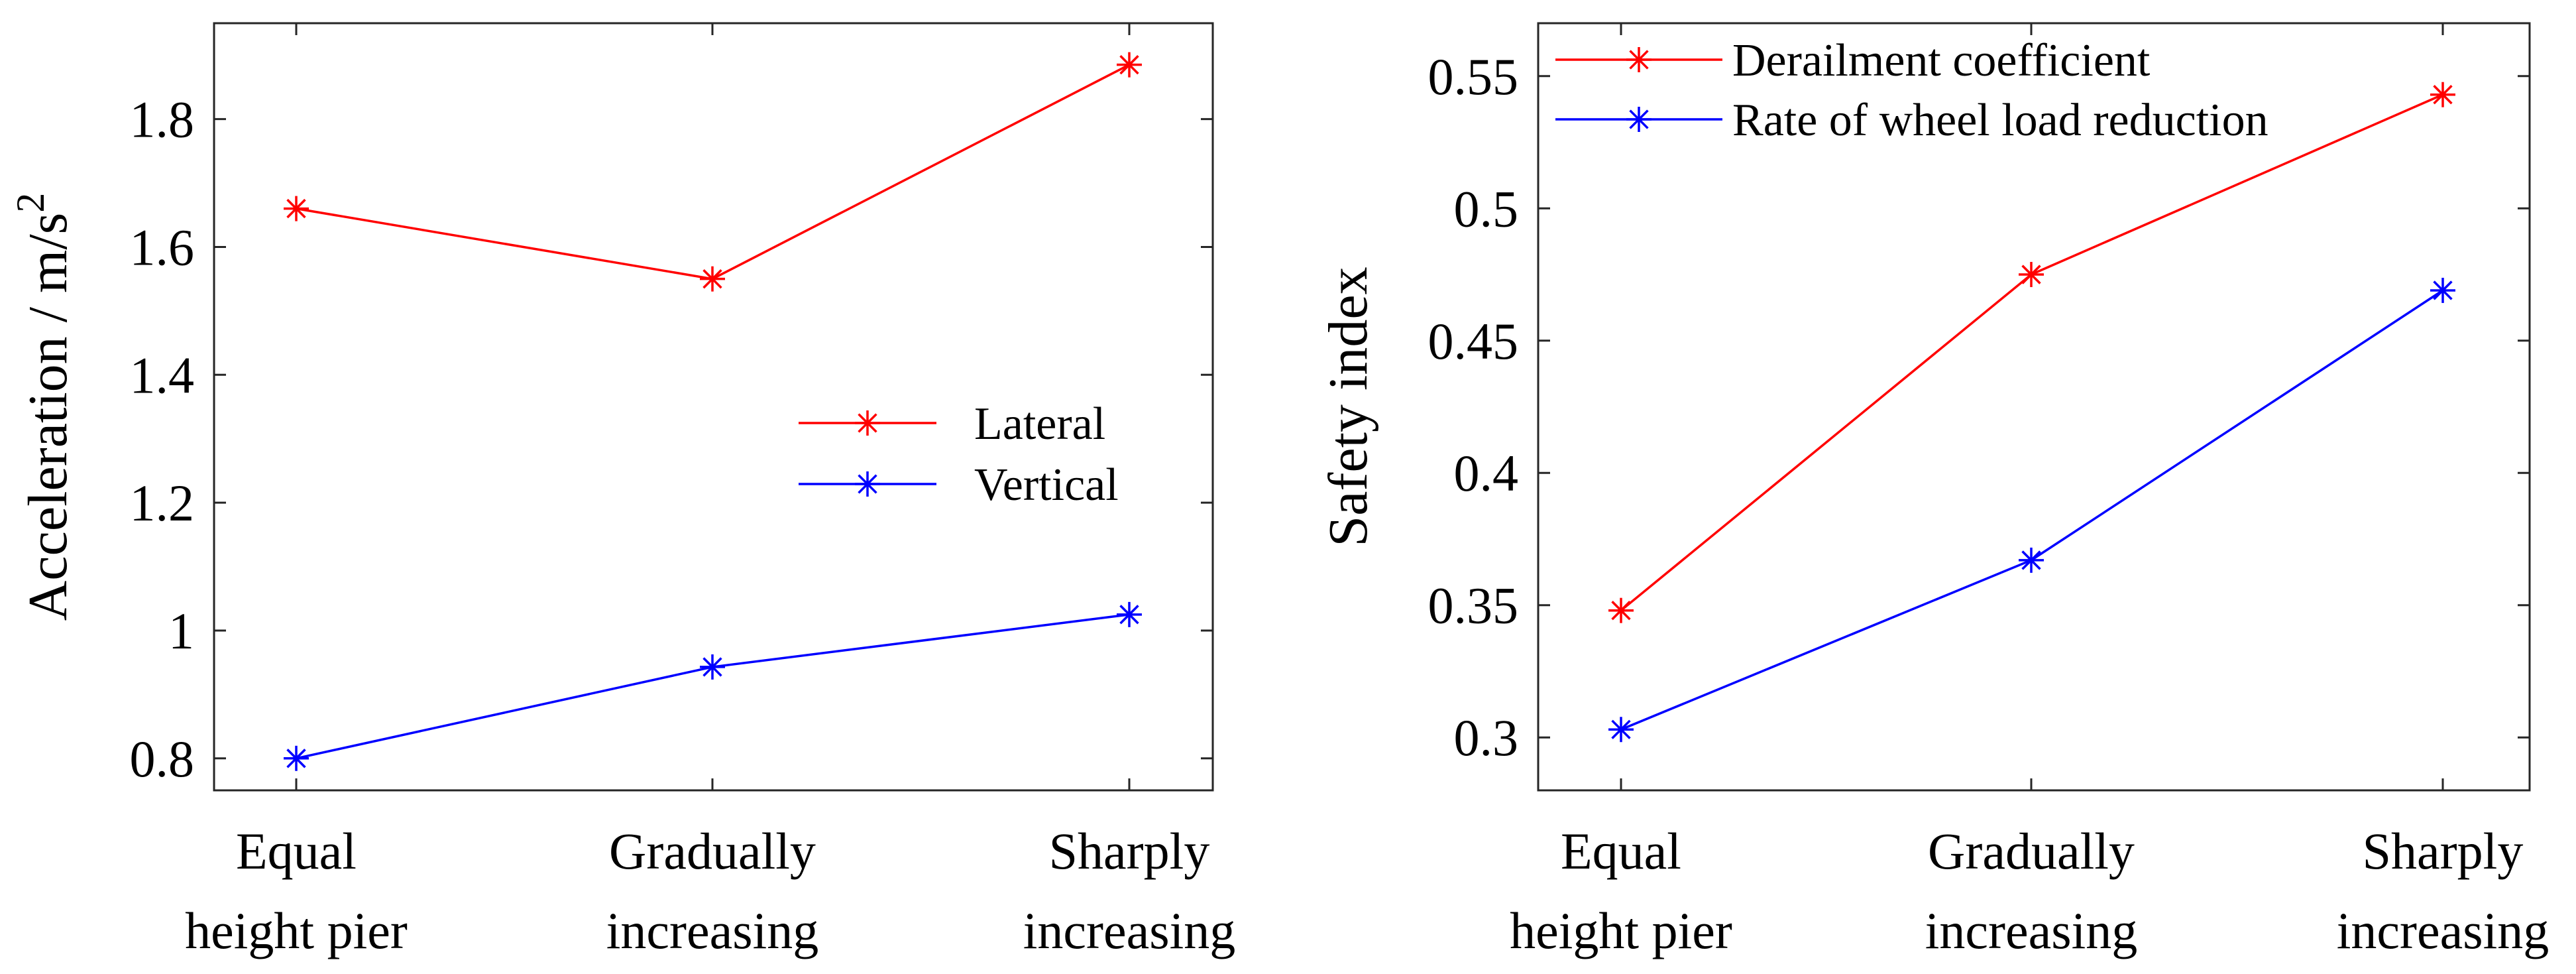 The height and width of the screenshot is (974, 2576). I want to click on y-tick-label: 0.35, so click(1474, 606).